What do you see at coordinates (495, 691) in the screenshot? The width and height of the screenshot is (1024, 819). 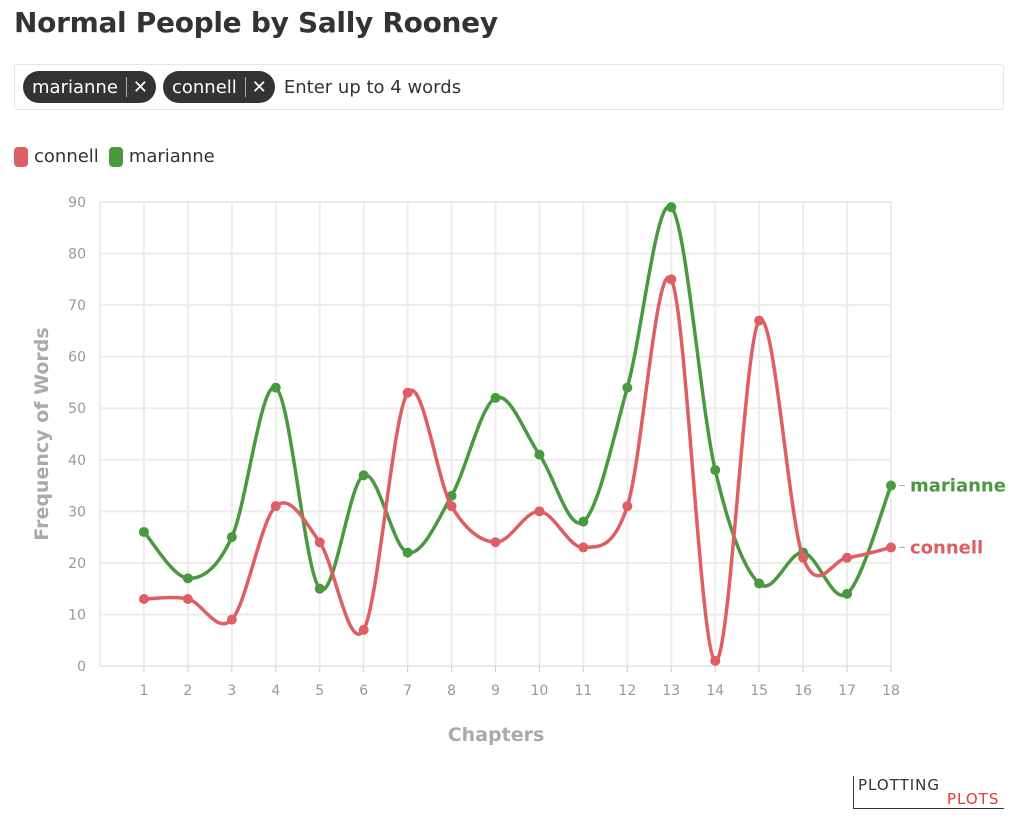 I see `x-tick-label: 9` at bounding box center [495, 691].